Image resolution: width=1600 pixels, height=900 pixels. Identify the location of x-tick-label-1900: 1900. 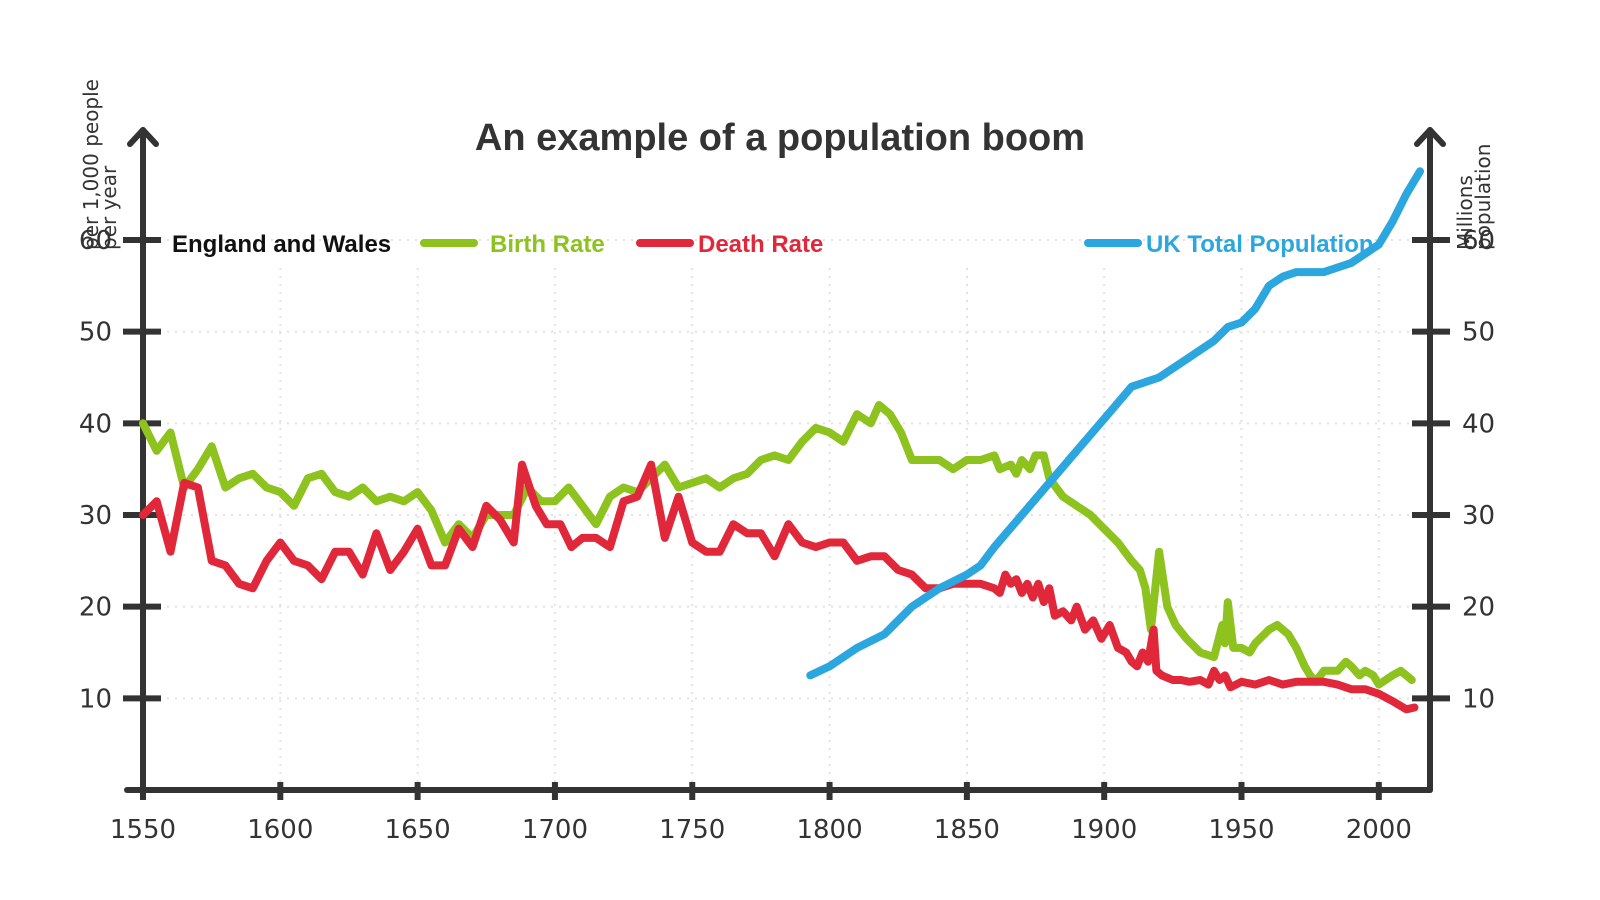
(1104, 830).